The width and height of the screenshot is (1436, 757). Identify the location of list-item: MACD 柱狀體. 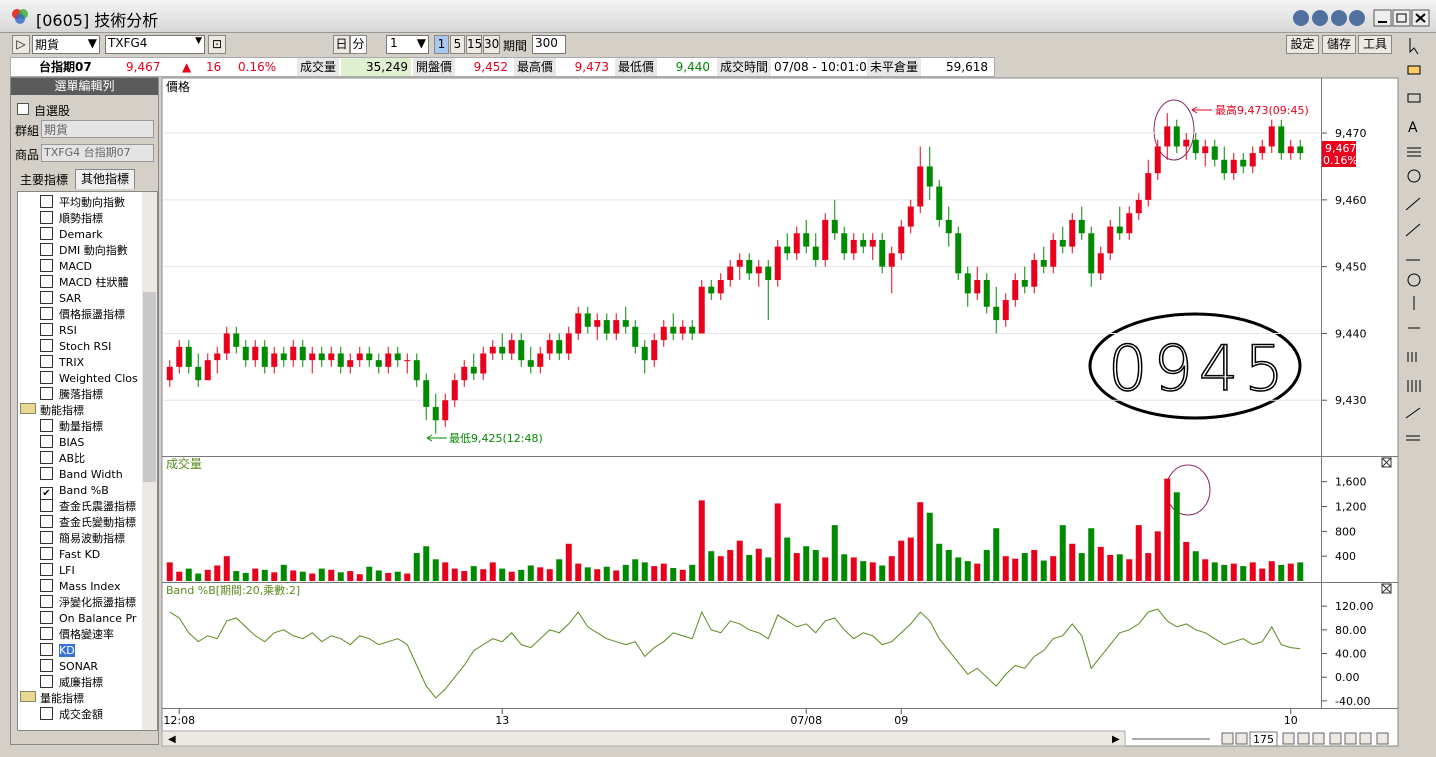
(84, 283).